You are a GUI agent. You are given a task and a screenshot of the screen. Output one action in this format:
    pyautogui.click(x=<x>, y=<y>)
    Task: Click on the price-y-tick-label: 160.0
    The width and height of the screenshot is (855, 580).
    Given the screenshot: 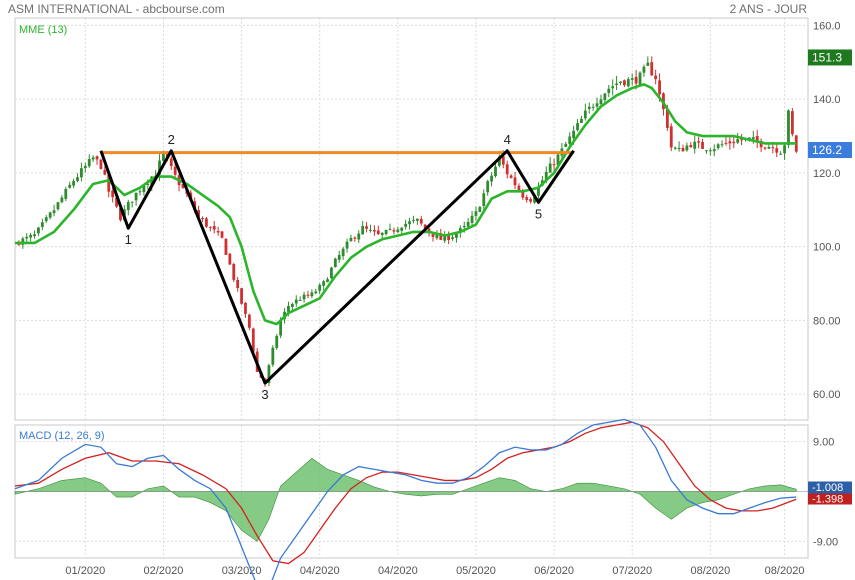 What is the action you would take?
    pyautogui.click(x=827, y=26)
    